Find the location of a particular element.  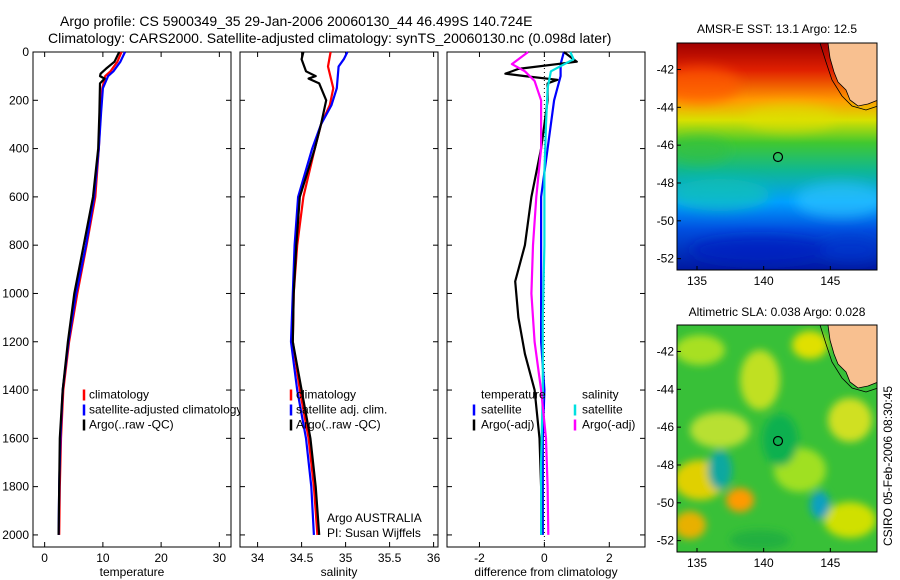

sla-map is located at coordinates (777, 438).